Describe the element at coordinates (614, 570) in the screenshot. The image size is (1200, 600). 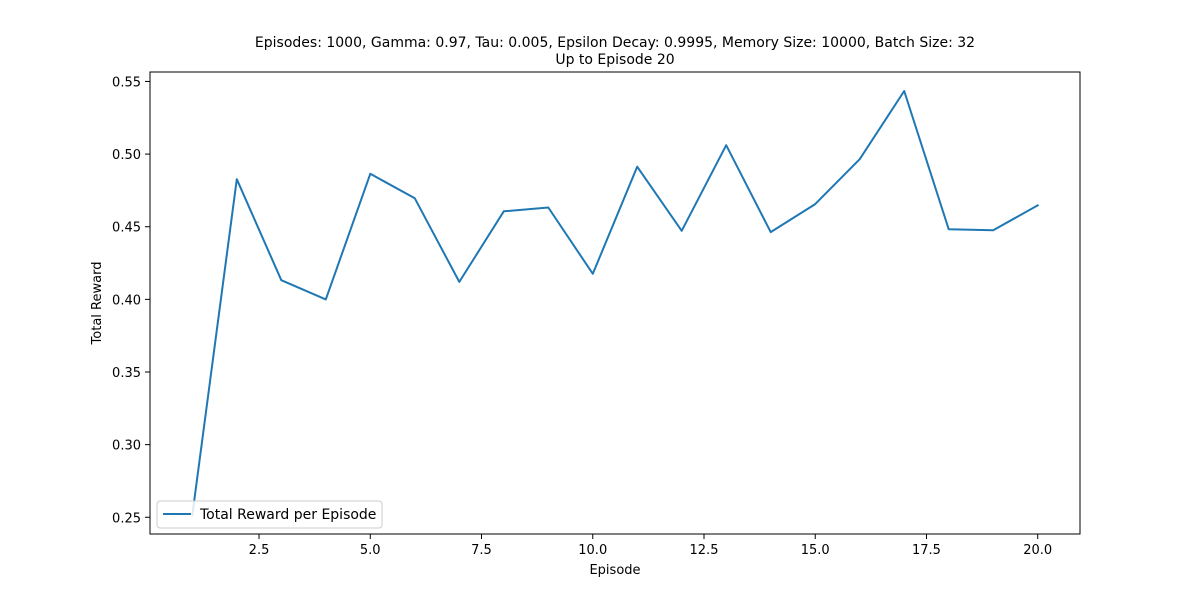
I see `x-axis-label: Episode` at that location.